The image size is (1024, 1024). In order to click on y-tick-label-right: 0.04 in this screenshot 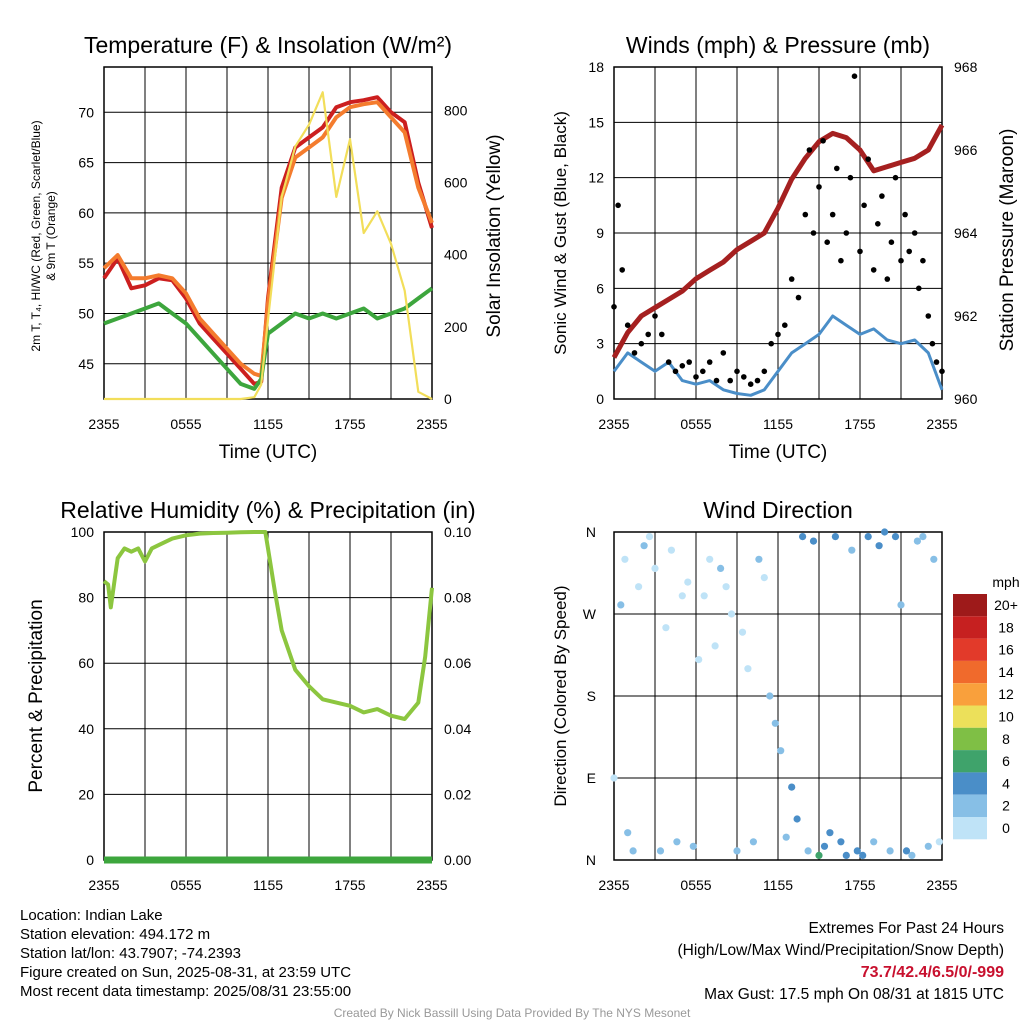, I will do `click(457, 729)`.